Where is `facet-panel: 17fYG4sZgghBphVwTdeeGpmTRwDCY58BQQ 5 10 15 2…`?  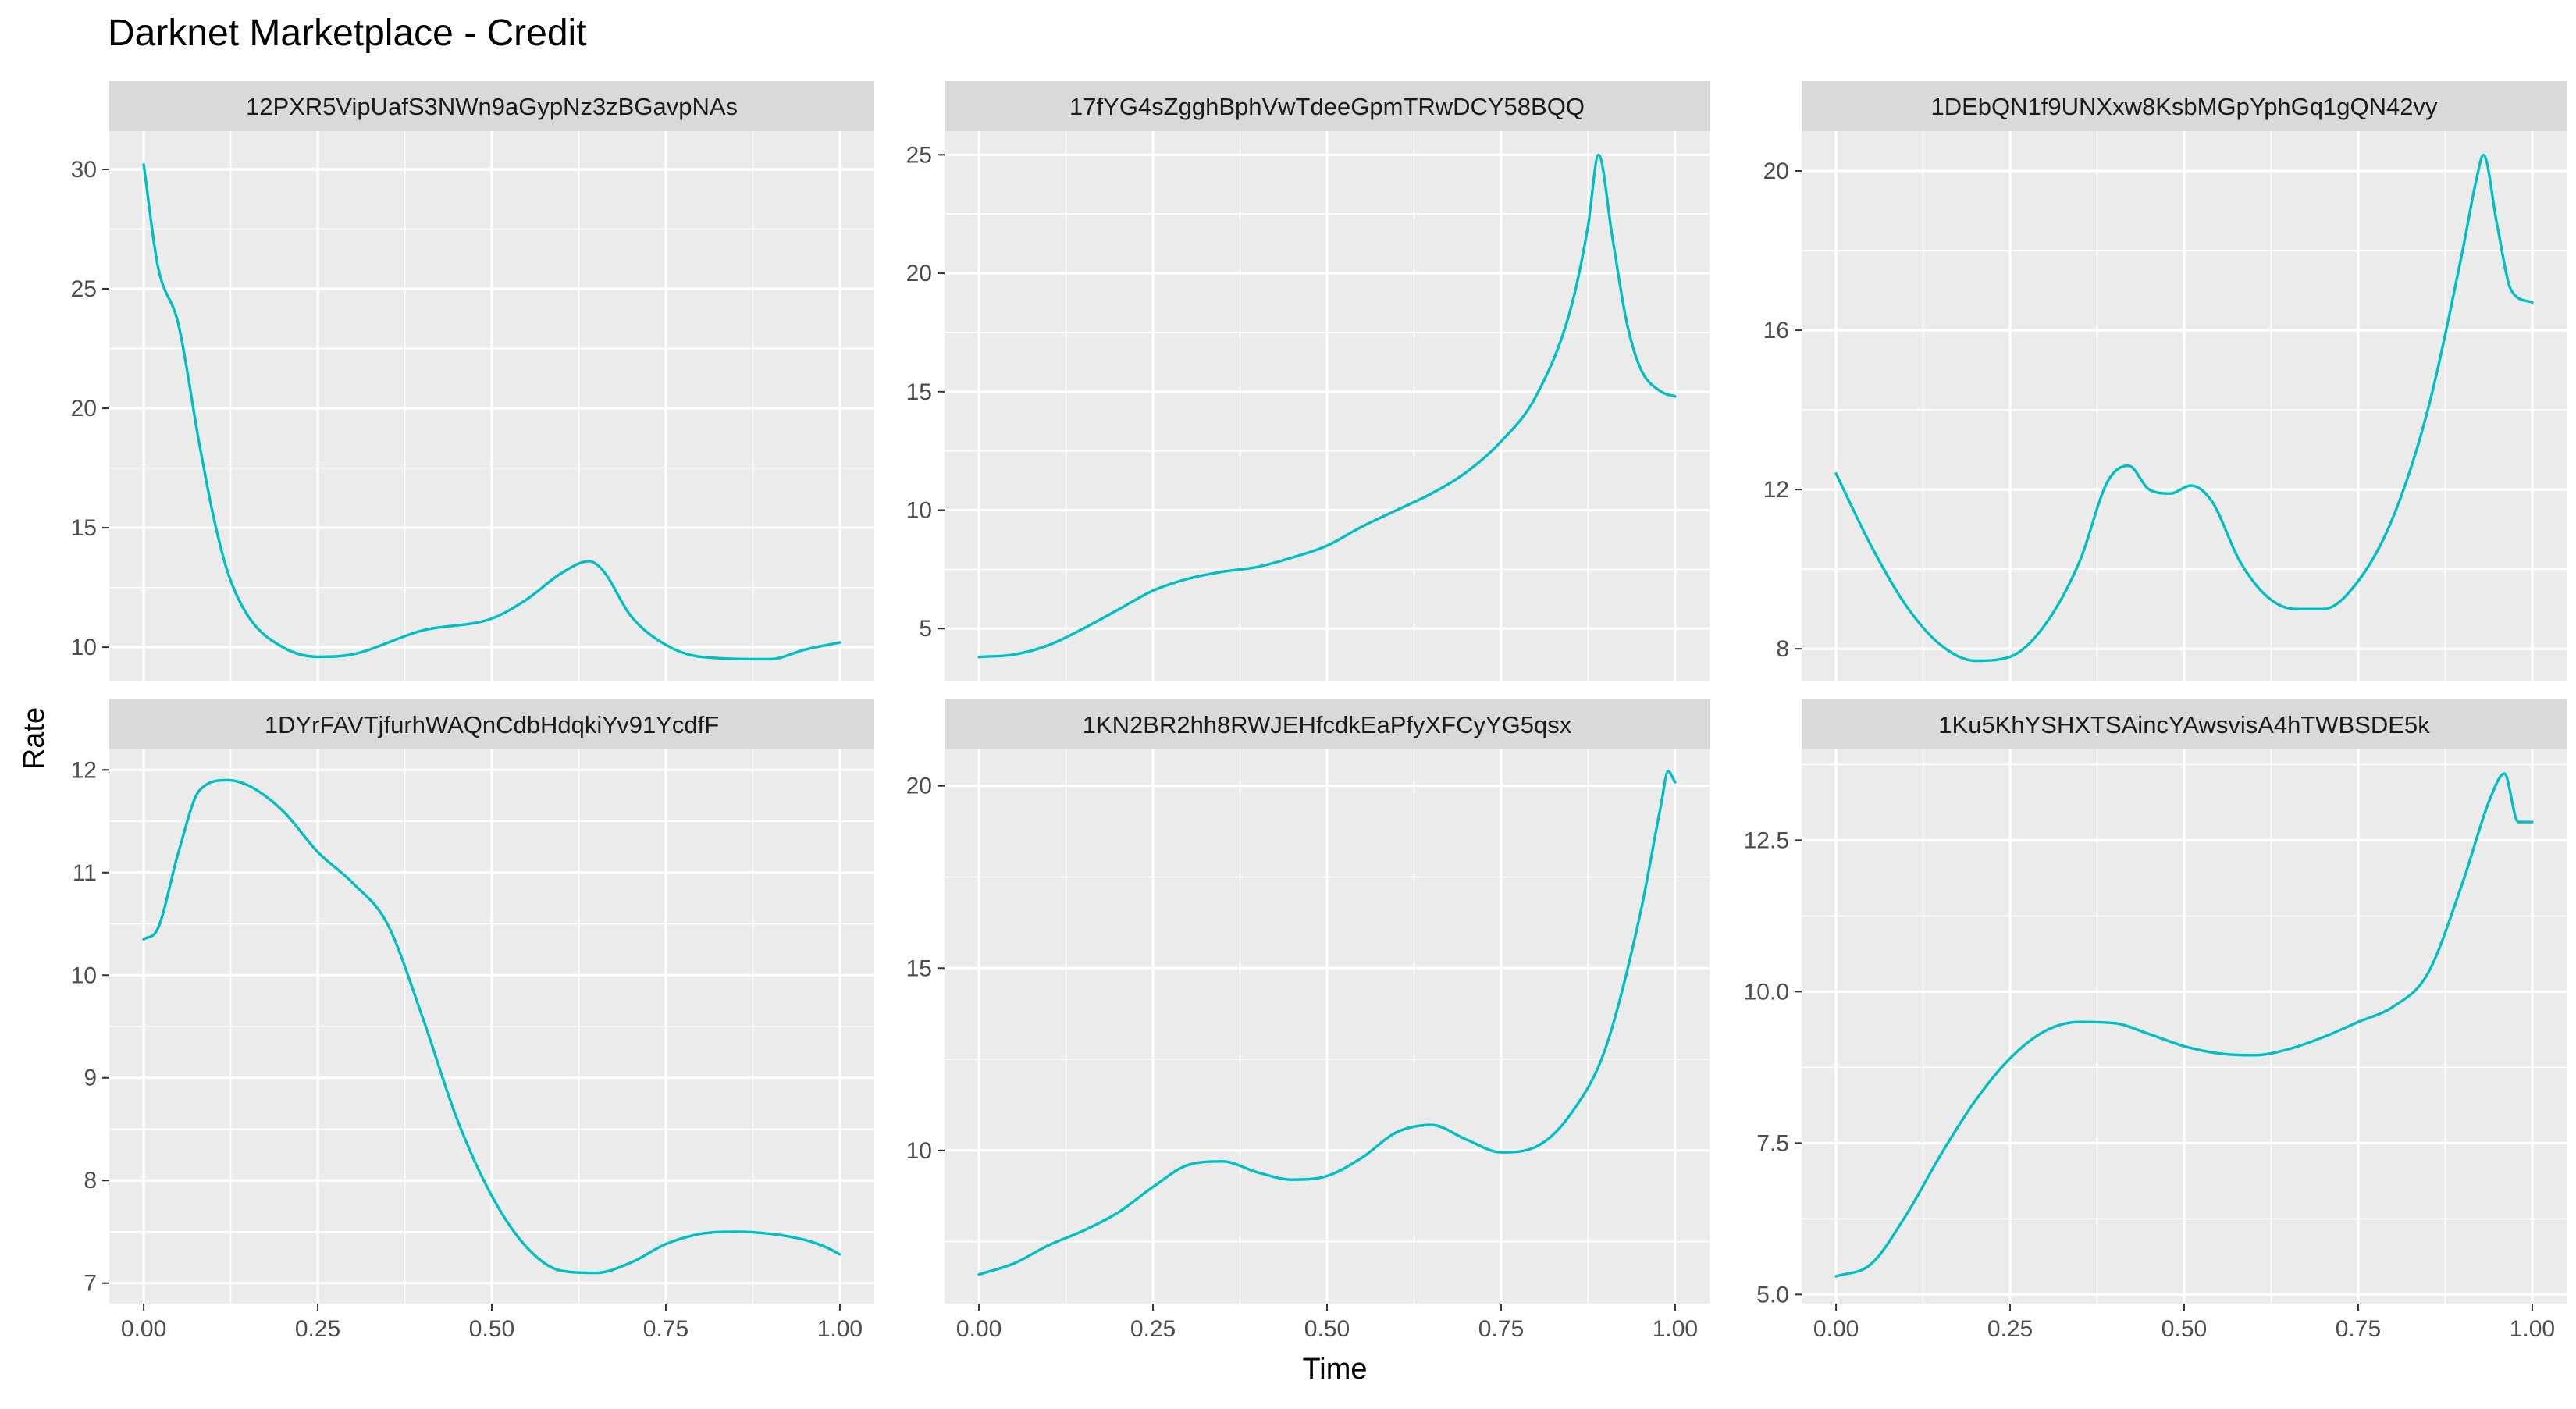 facet-panel: 17fYG4sZgghBphVwTdeeGpmTRwDCY58BQQ 5 10 15 2… is located at coordinates (1308, 381).